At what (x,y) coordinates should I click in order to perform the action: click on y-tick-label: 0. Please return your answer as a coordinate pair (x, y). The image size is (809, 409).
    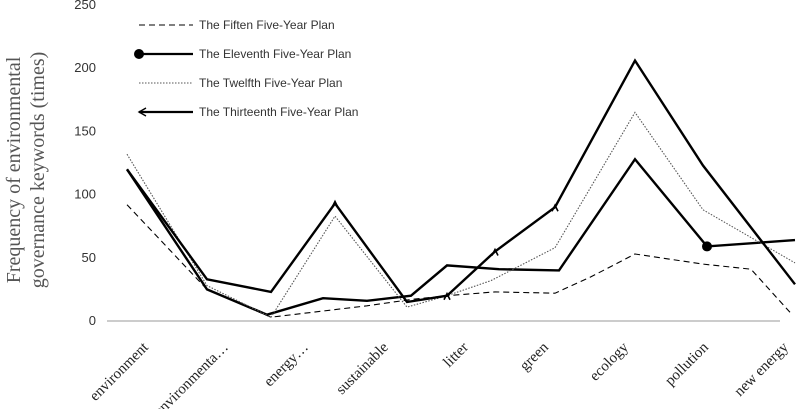
    Looking at the image, I should click on (92, 320).